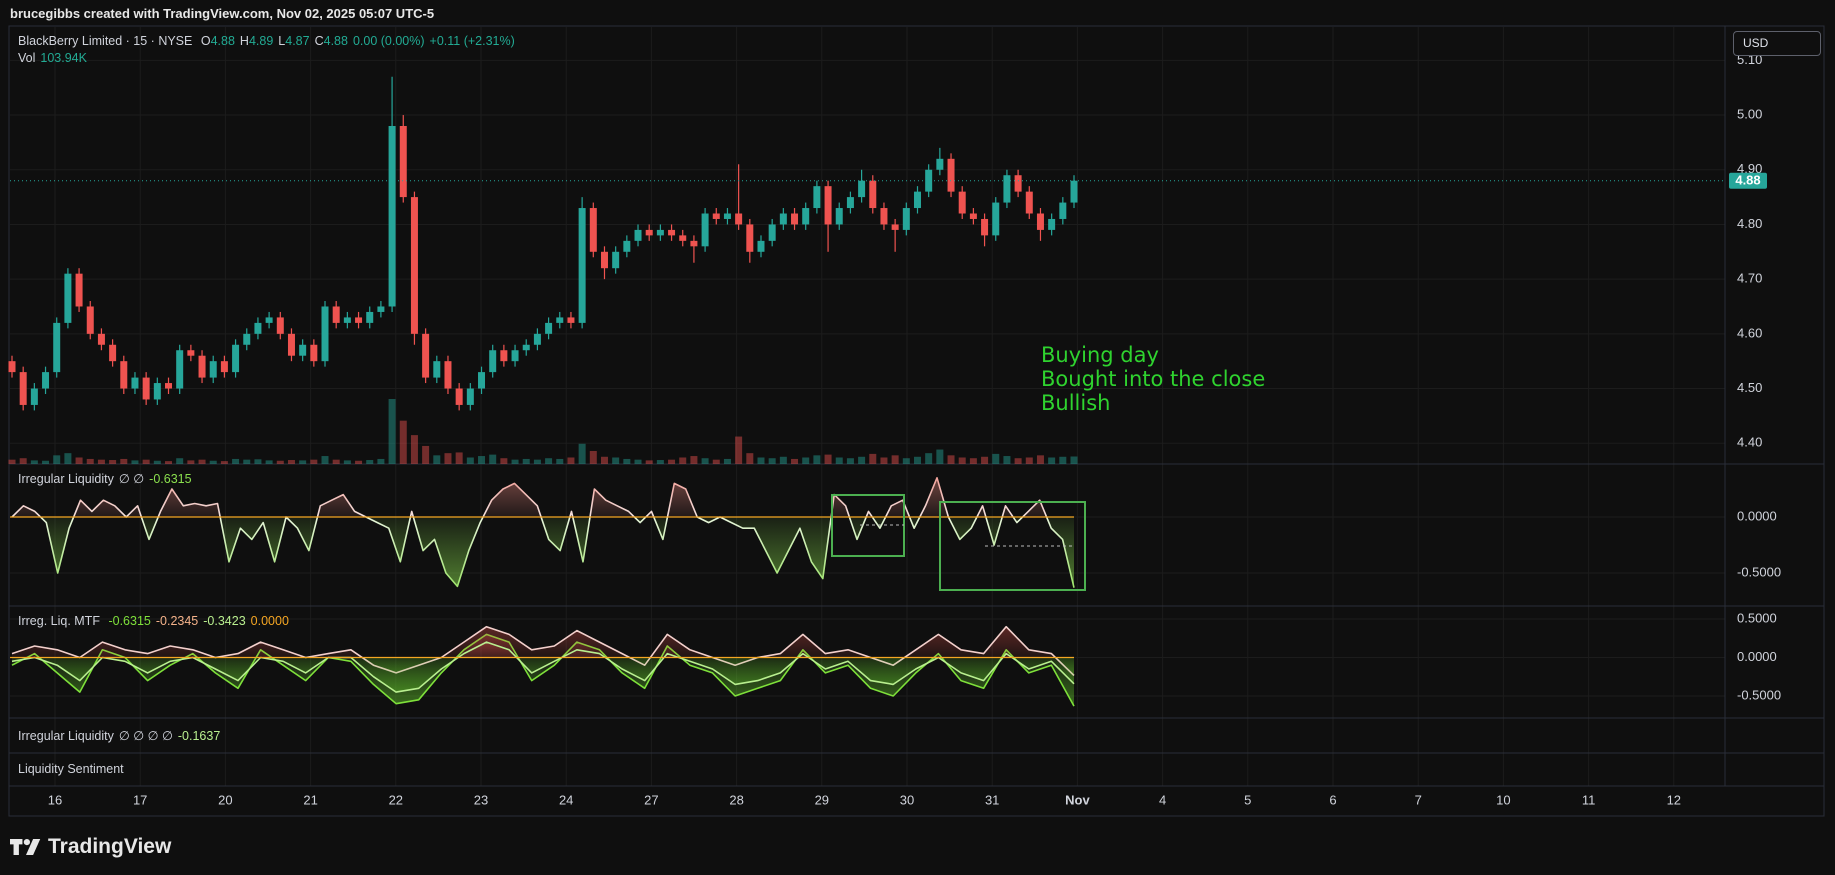 The image size is (1835, 875). Describe the element at coordinates (543, 651) in the screenshot. I see `area-fill` at that location.